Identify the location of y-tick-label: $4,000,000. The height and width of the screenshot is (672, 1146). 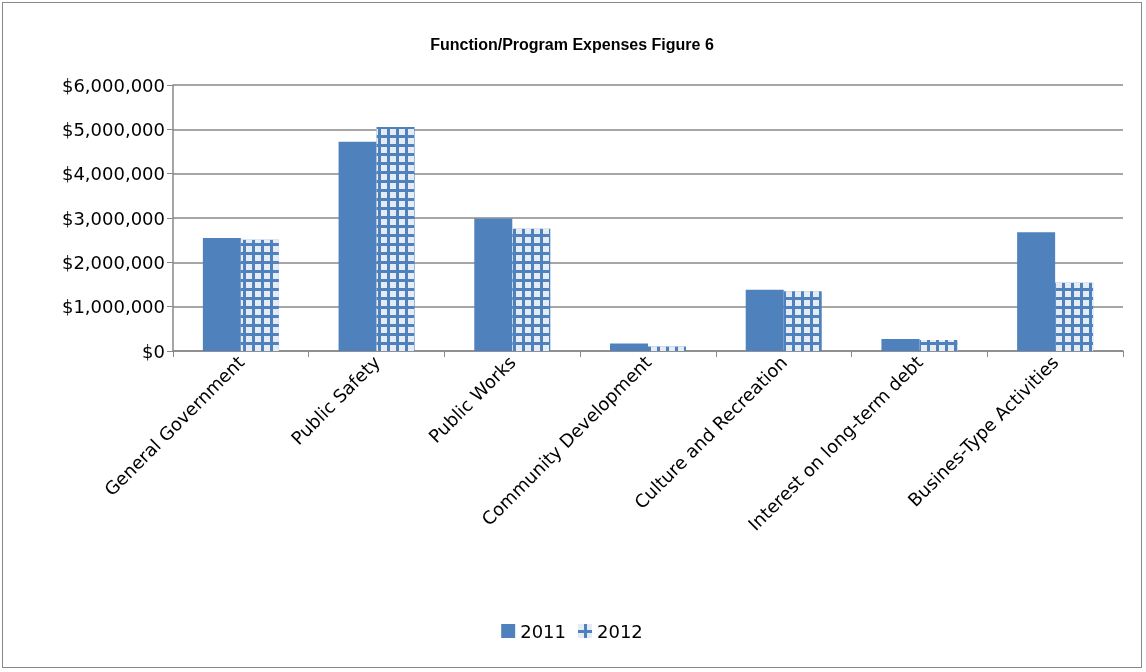
(113, 174).